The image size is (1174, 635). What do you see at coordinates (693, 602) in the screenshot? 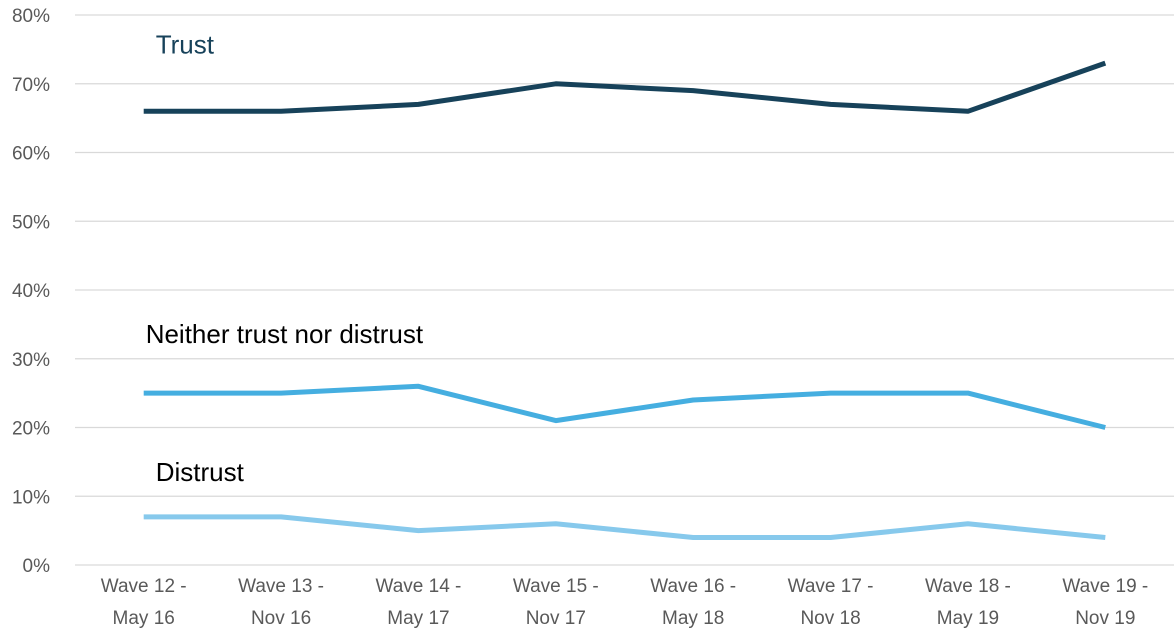
I see `x-tick-label: Wave 16 -May 18` at bounding box center [693, 602].